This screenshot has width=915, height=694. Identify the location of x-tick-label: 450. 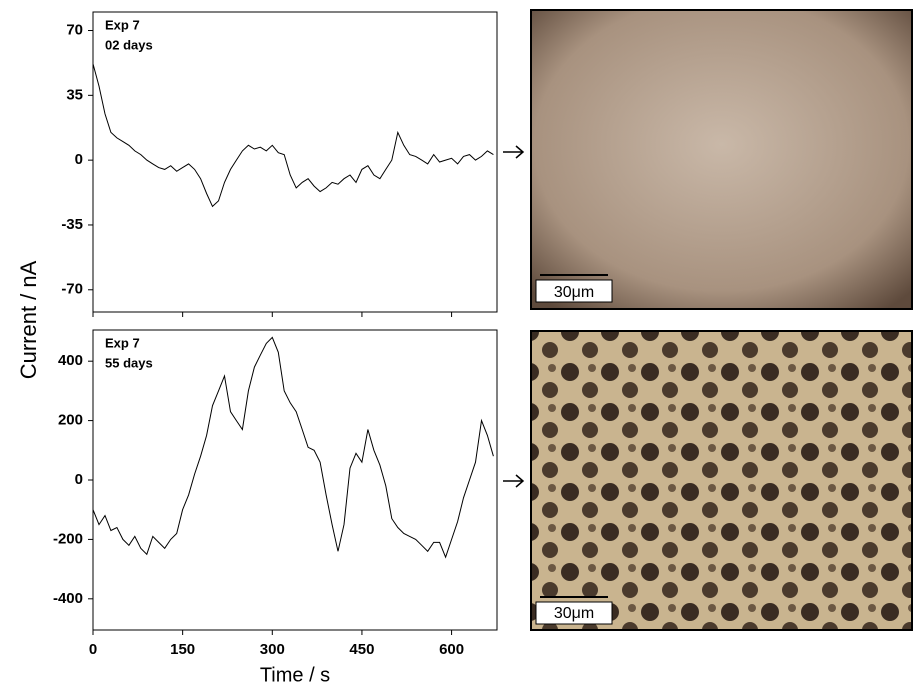
(361, 649).